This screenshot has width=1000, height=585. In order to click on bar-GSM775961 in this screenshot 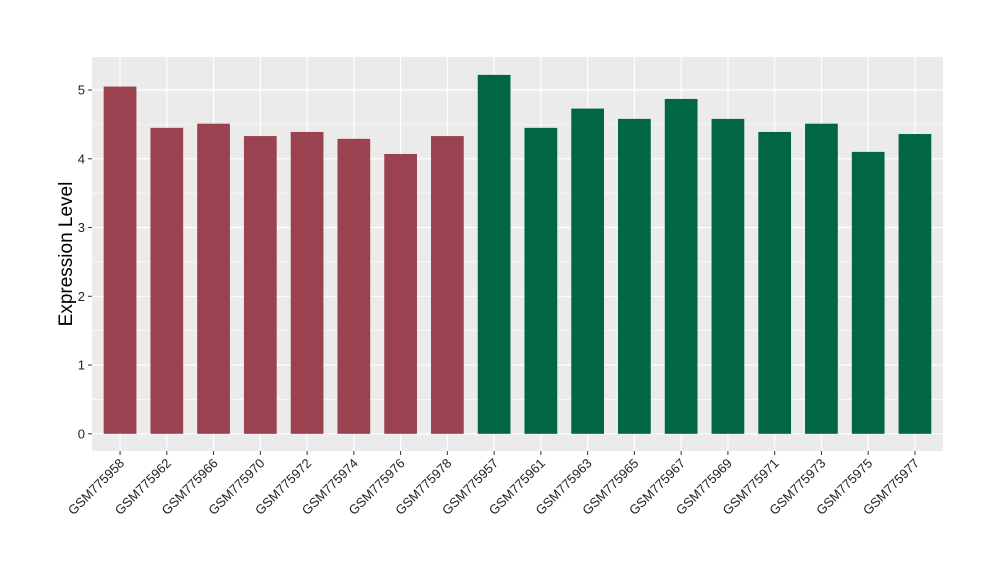, I will do `click(541, 280)`.